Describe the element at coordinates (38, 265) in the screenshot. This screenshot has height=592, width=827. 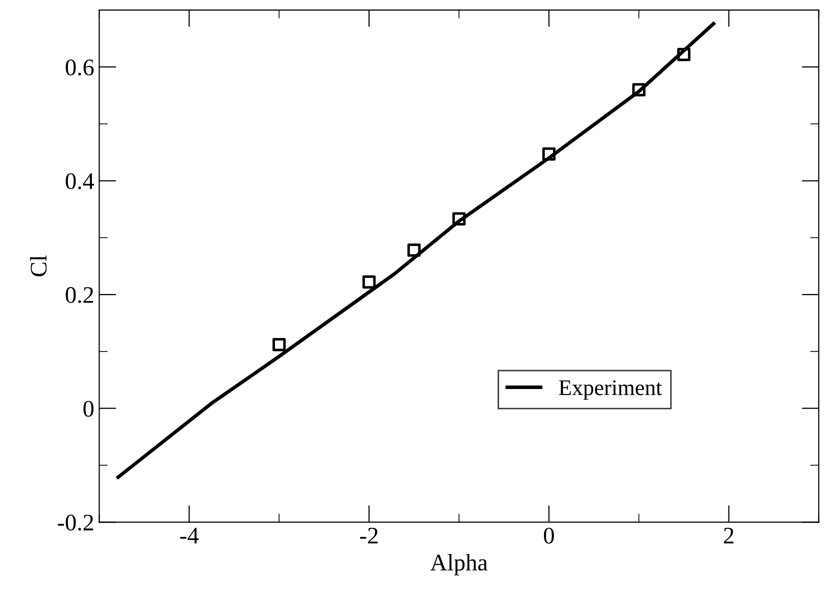
I see `y-axis-title: Cl` at that location.